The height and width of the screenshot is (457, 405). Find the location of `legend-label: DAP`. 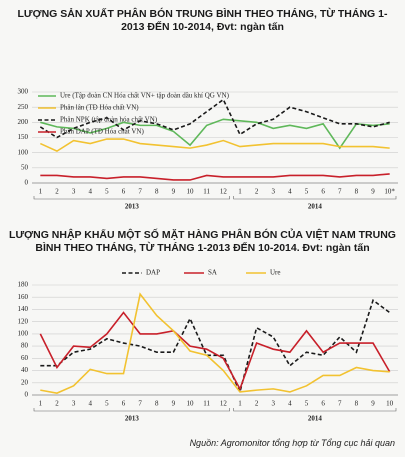

legend-label: DAP is located at coordinates (153, 273).